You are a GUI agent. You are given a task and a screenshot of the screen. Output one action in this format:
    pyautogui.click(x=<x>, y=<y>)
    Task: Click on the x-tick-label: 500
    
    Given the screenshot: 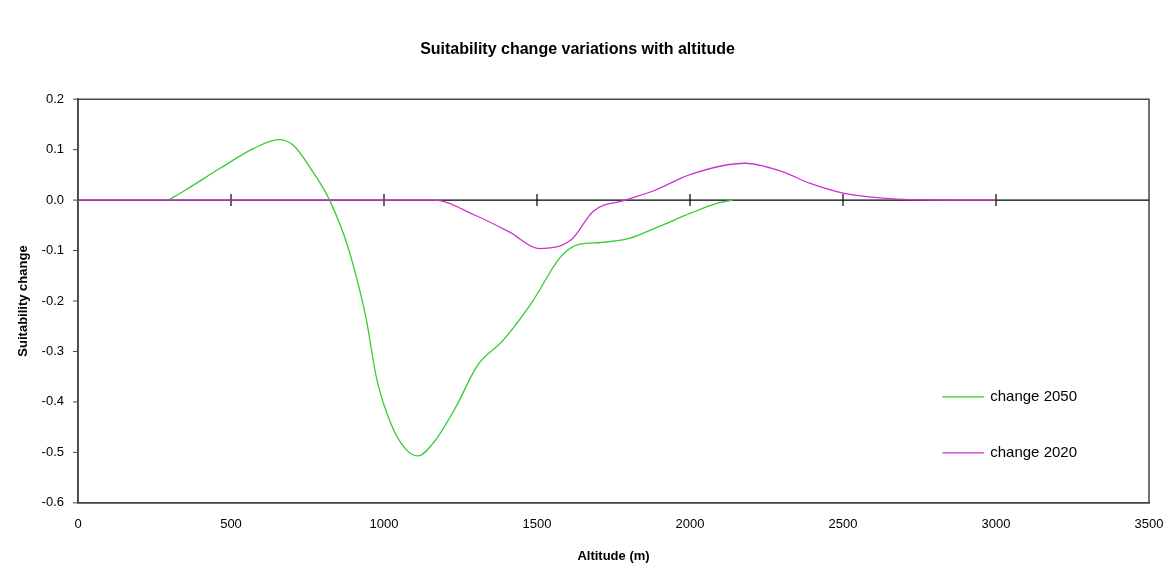 What is the action you would take?
    pyautogui.click(x=231, y=524)
    